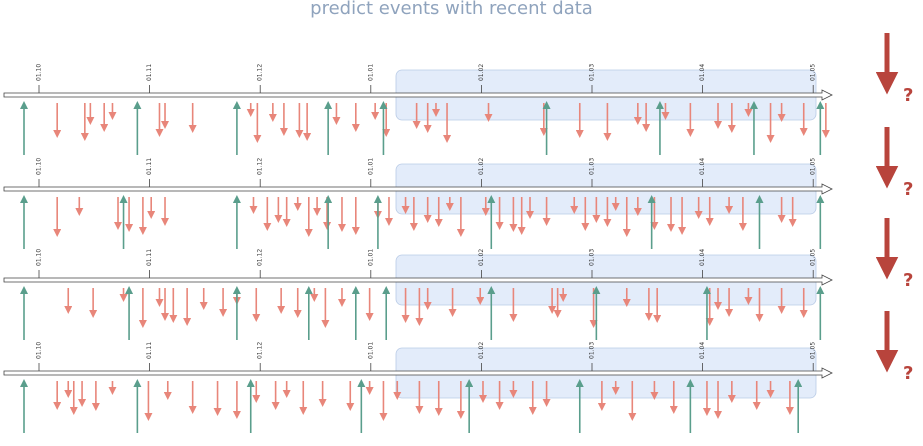 The image size is (923, 446). Describe the element at coordinates (451, 9) in the screenshot. I see `diagram-title: predict events with recent data` at that location.